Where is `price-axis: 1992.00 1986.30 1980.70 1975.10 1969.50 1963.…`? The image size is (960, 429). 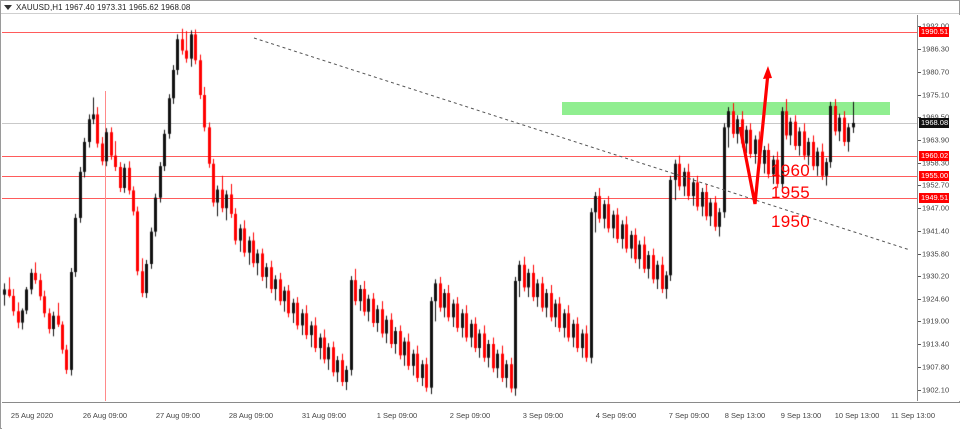
price-axis: 1992.00 1986.30 1980.70 1975.10 1969.50 1963.… is located at coordinates (938, 208).